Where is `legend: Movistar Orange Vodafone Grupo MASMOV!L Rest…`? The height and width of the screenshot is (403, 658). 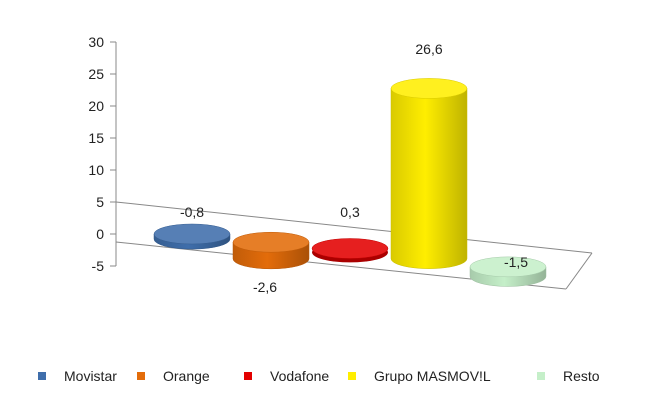 legend: Movistar Orange Vodafone Grupo MASMOV!L Rest… is located at coordinates (319, 376).